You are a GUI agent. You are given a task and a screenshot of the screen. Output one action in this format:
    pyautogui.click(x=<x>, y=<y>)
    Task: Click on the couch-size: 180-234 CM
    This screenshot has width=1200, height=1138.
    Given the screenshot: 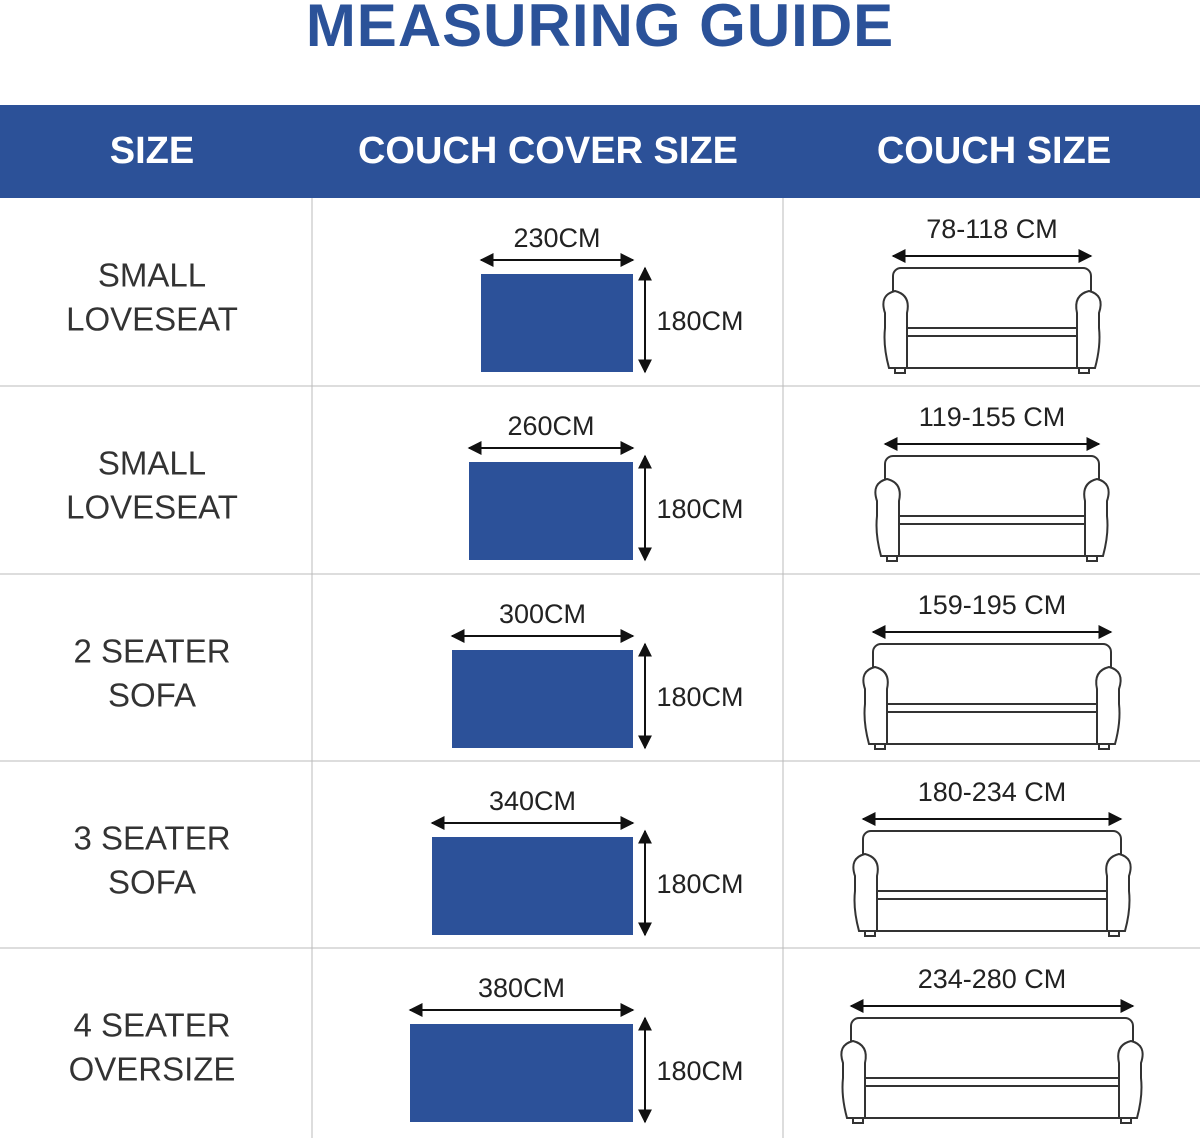 What is the action you would take?
    pyautogui.click(x=992, y=792)
    